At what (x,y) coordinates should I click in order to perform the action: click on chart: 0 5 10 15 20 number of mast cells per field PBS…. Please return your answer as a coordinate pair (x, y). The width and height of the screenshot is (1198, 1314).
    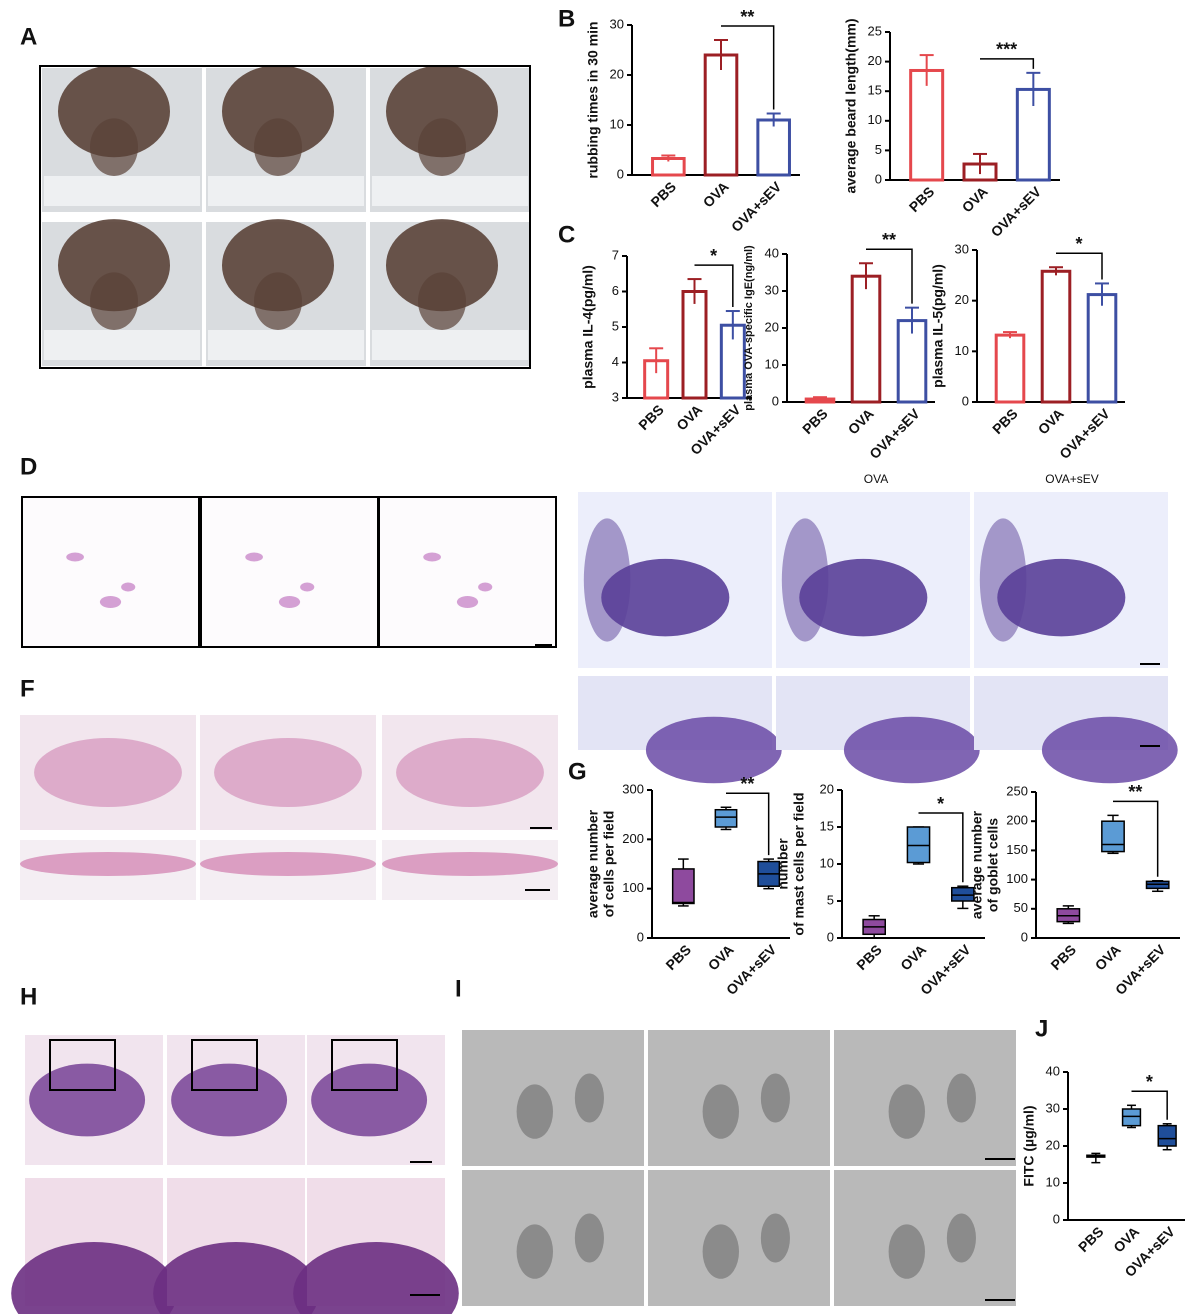
    Looking at the image, I should click on (880, 889).